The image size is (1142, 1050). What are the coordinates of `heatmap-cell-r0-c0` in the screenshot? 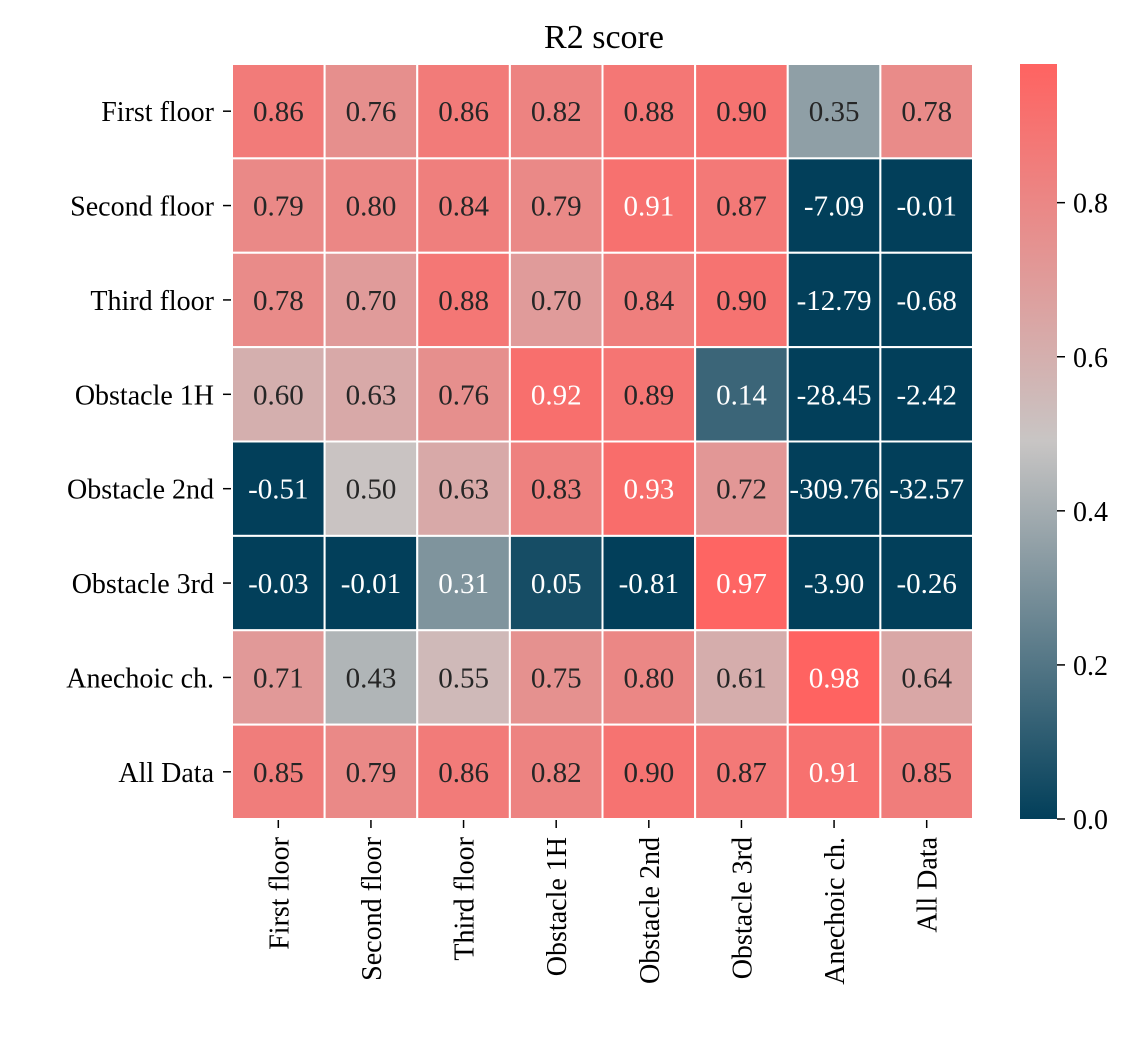 It's located at (278, 111).